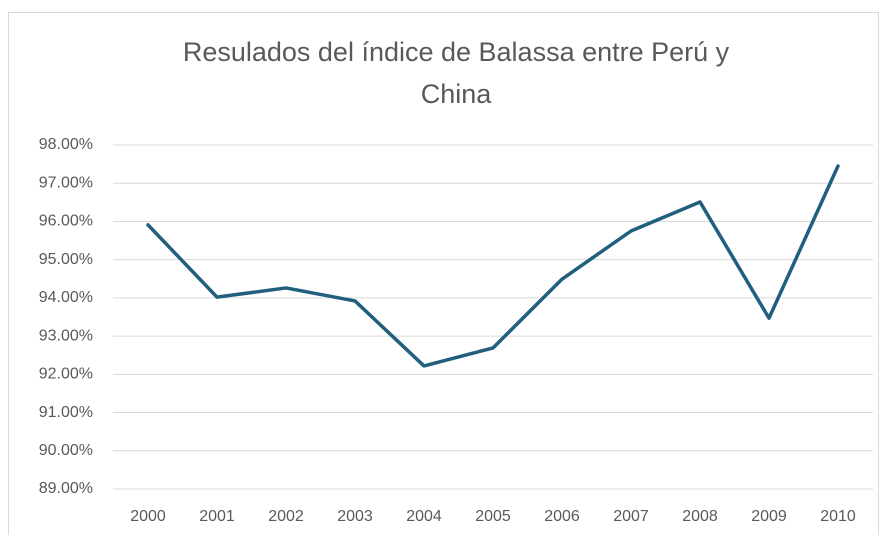  Describe the element at coordinates (217, 516) in the screenshot. I see `x-tick-label: 2001` at that location.